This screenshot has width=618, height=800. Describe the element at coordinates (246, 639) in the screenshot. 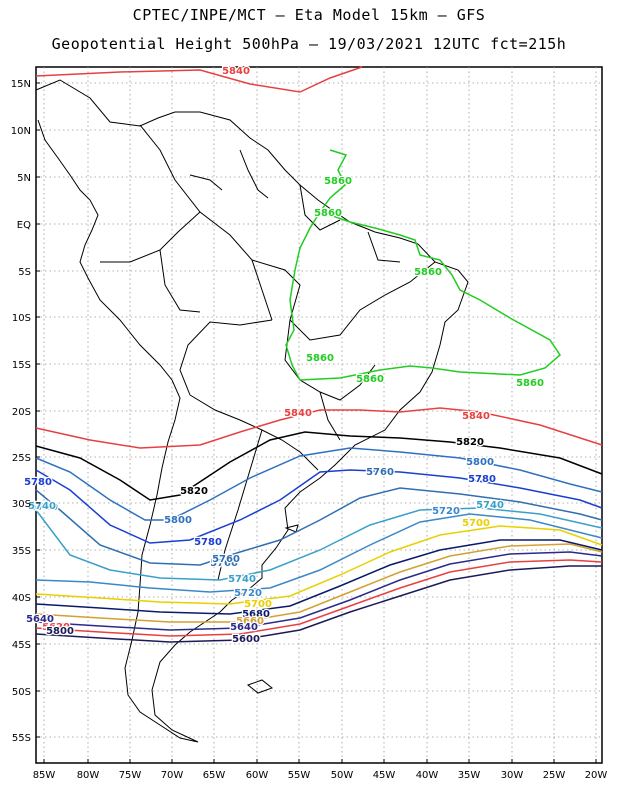

I see `contour-label: 5600` at that location.